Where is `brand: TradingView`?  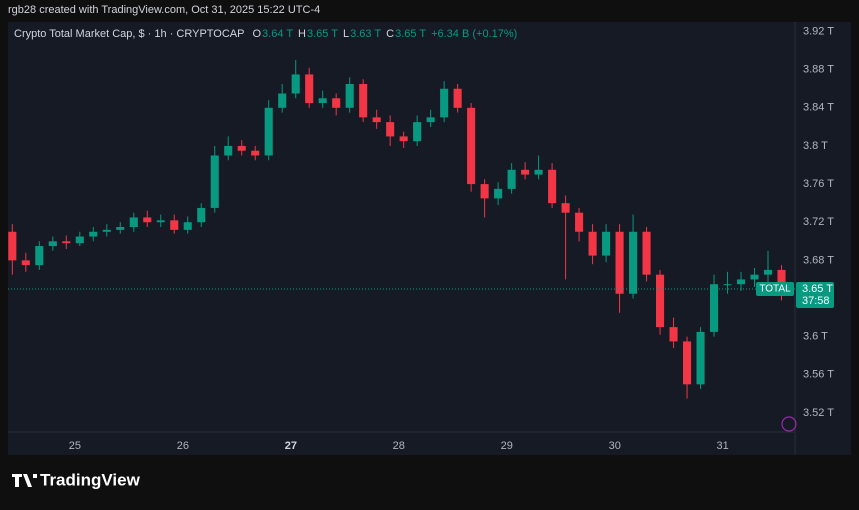 brand: TradingView is located at coordinates (90, 479).